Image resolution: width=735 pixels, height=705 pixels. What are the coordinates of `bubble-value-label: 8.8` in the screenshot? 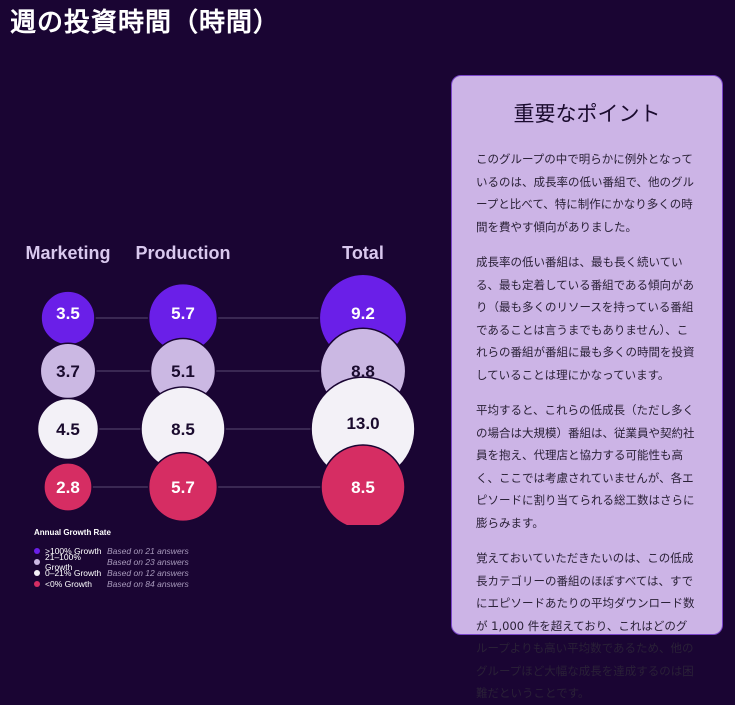 It's located at (363, 371).